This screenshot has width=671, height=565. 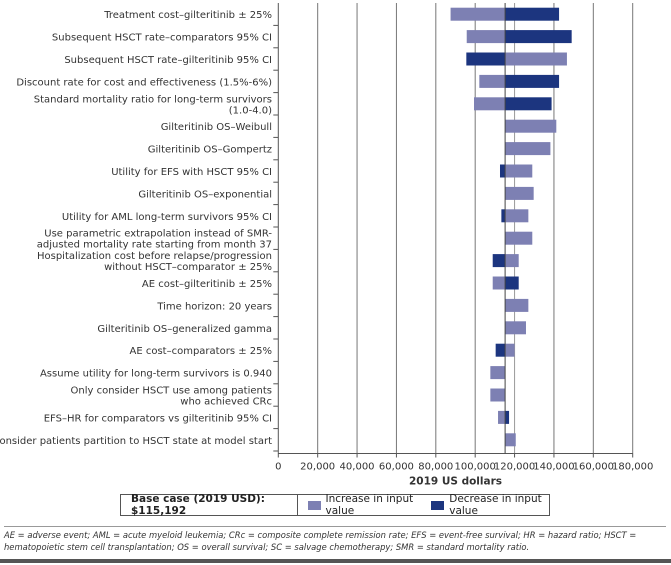 What do you see at coordinates (171, 391) in the screenshot?
I see `row-label-line: Only consider HSCT use among patients` at bounding box center [171, 391].